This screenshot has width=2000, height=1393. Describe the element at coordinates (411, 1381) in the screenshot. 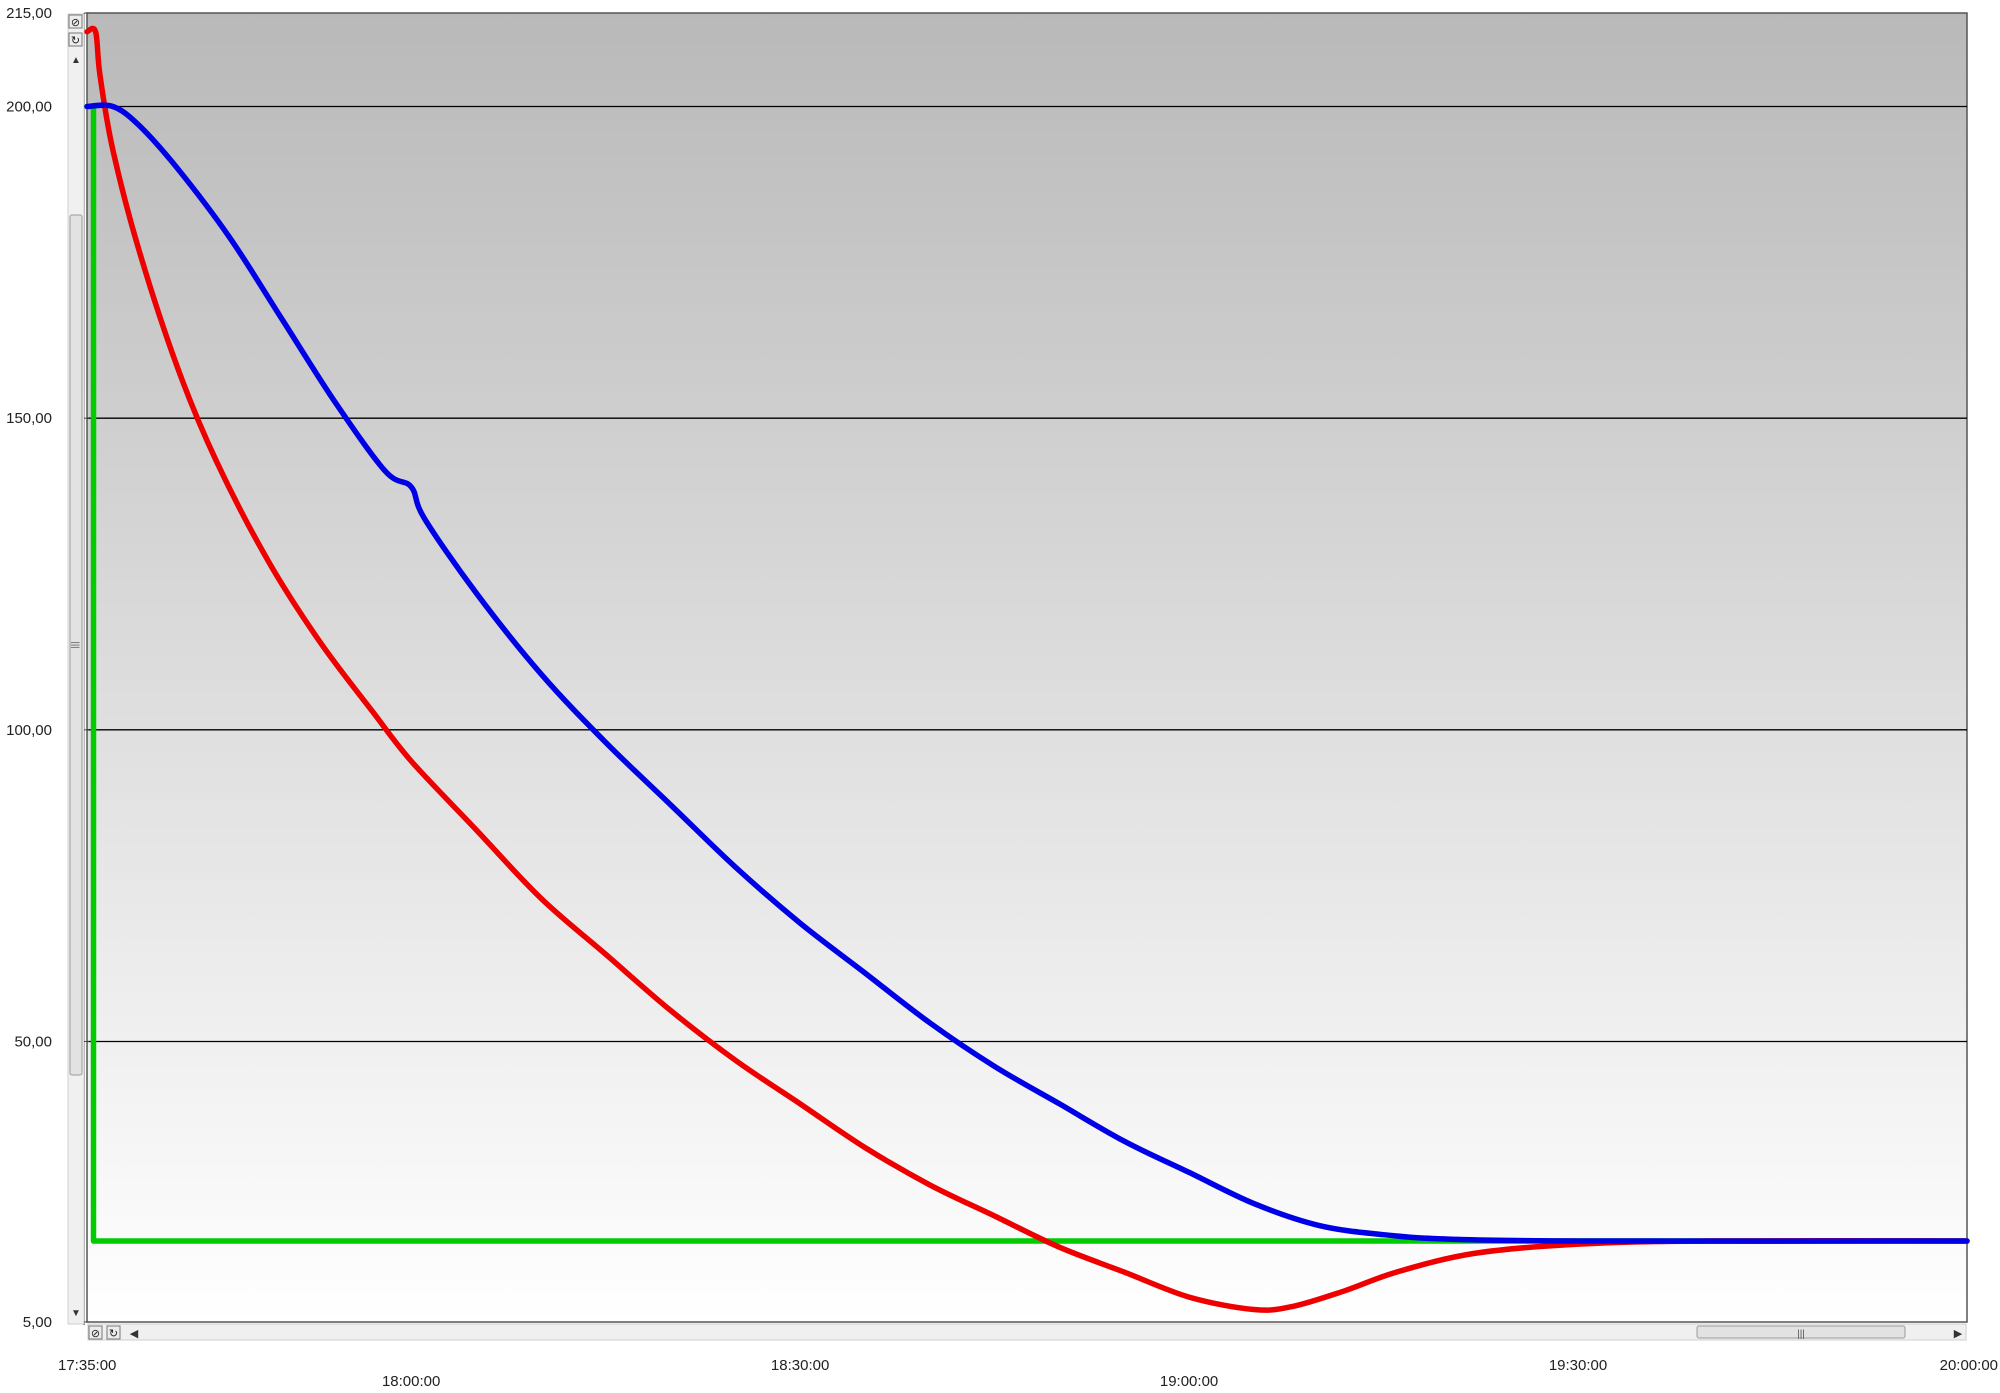

I see `x-tick-label: 18:00:00` at that location.